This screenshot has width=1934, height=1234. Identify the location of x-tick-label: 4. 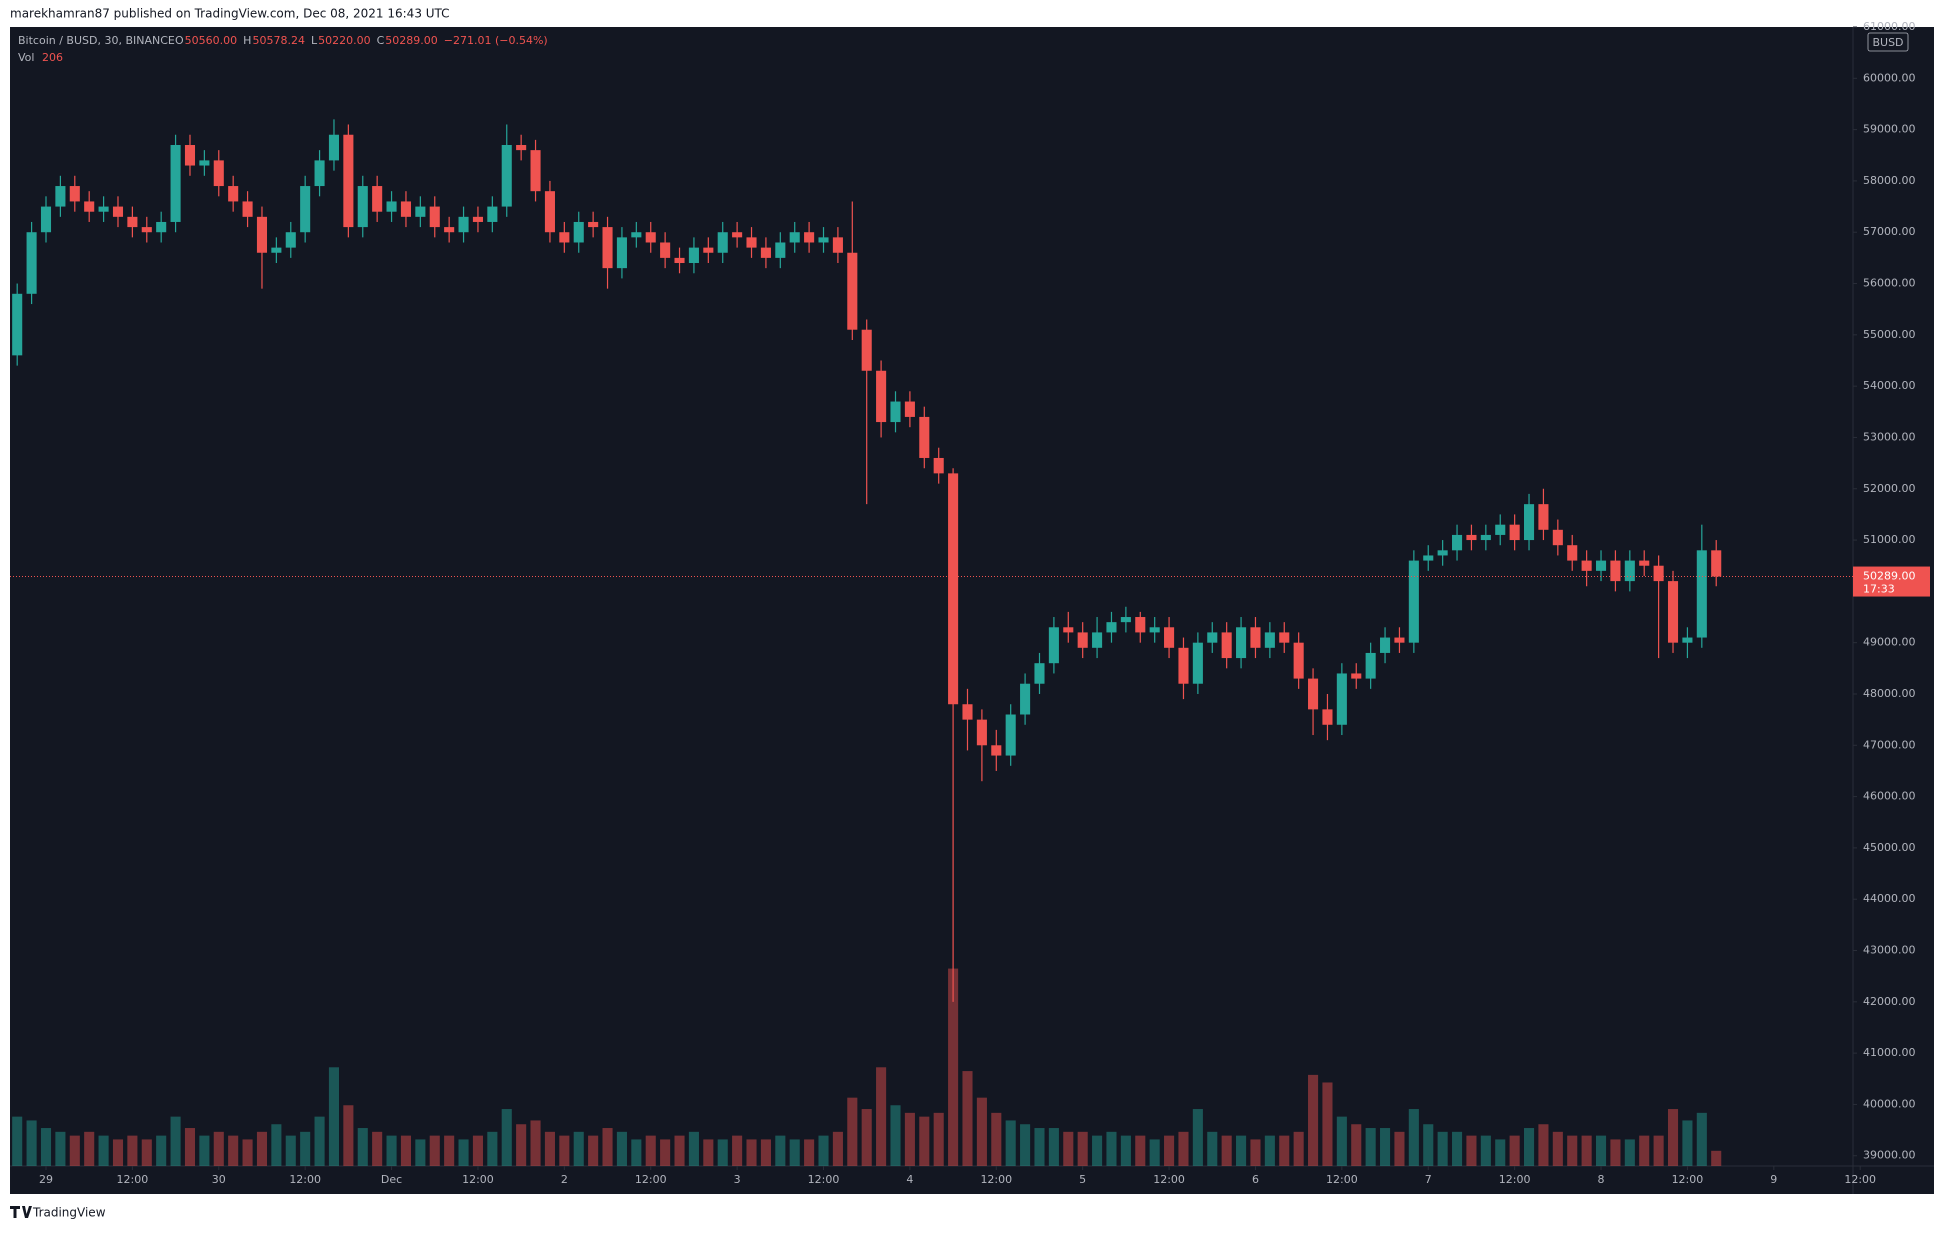
(909, 1179).